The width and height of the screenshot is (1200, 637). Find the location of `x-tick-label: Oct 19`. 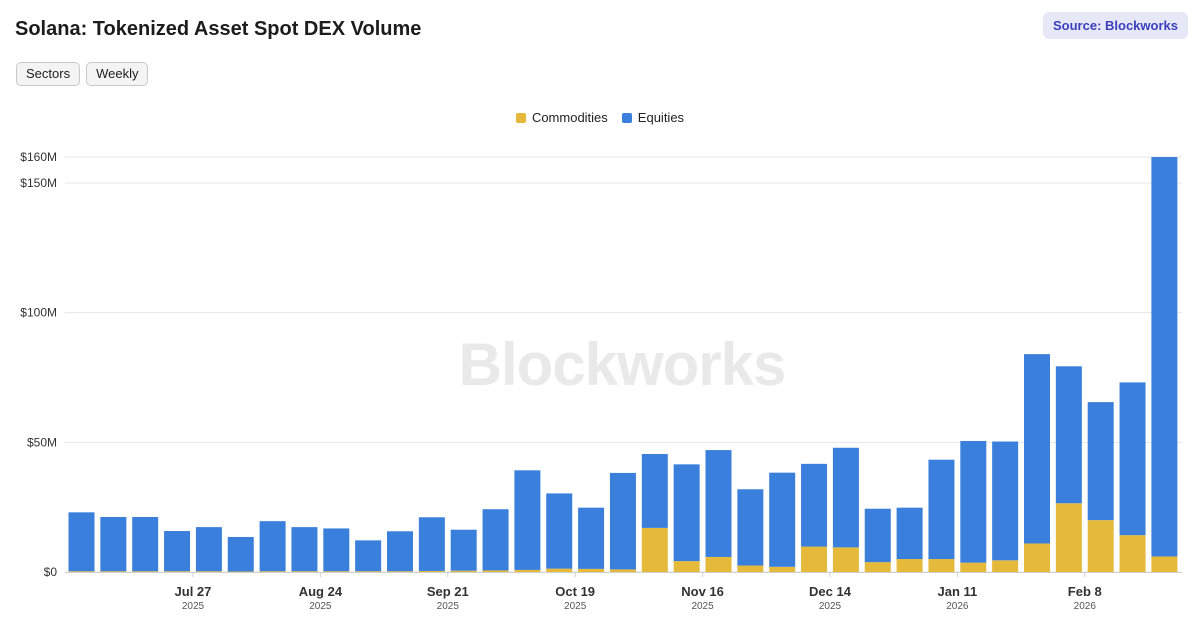

x-tick-label: Oct 19 is located at coordinates (575, 591).